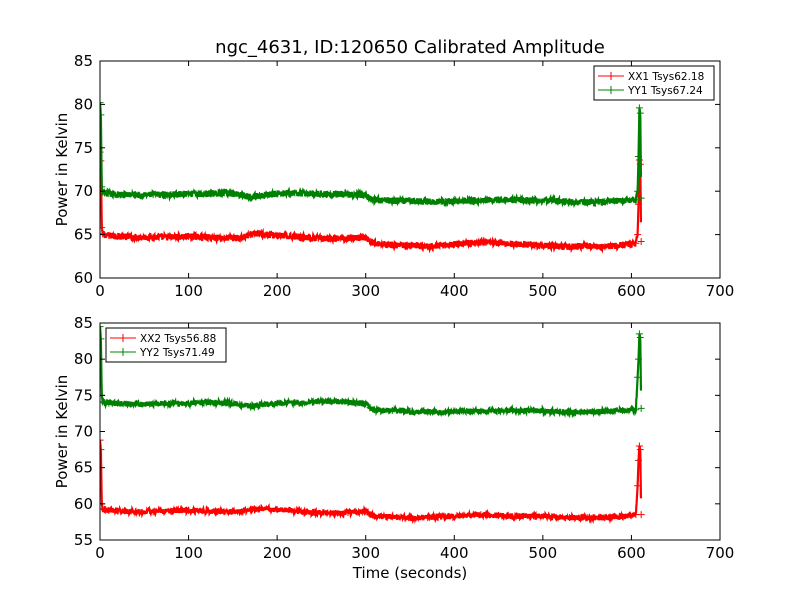 This screenshot has height=600, width=800. I want to click on legend: XX1 Tsys62.18 YY1 Tsys67.24, so click(654, 83).